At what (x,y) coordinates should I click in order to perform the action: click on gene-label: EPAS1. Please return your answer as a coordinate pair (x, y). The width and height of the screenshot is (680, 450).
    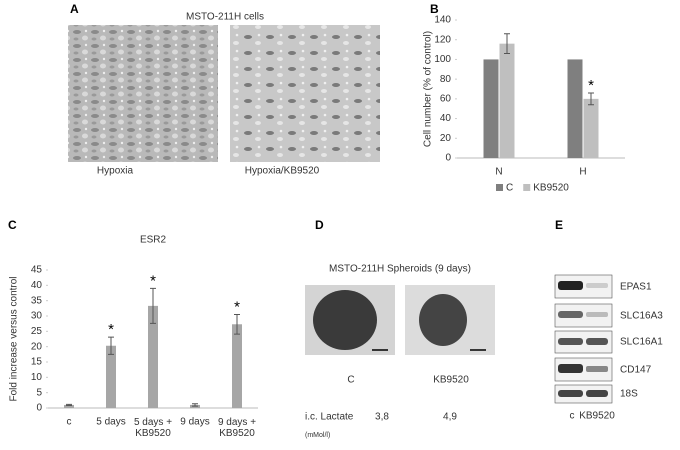
    Looking at the image, I should click on (636, 287).